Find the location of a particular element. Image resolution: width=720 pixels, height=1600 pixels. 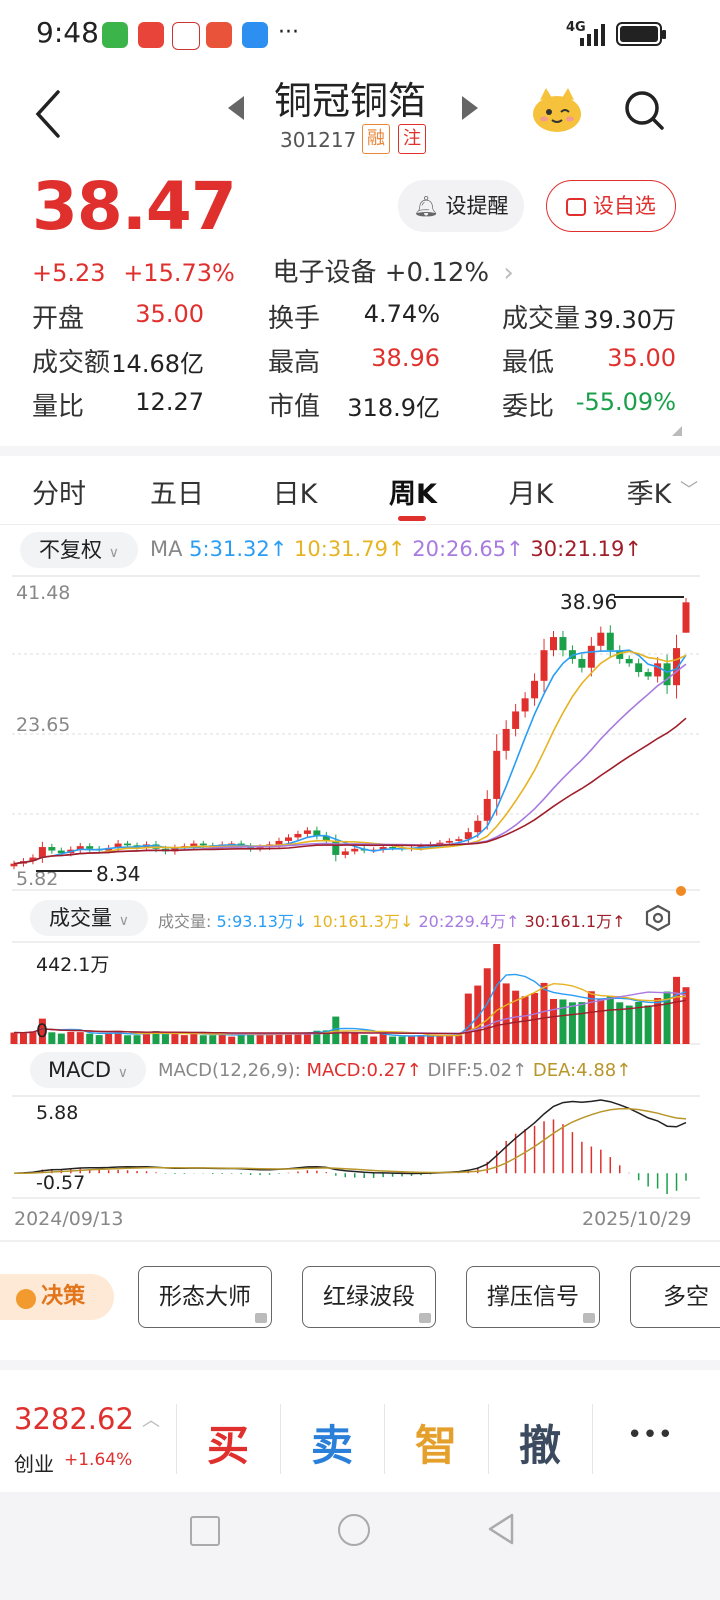

system-nav-bar is located at coordinates (360, 1546).